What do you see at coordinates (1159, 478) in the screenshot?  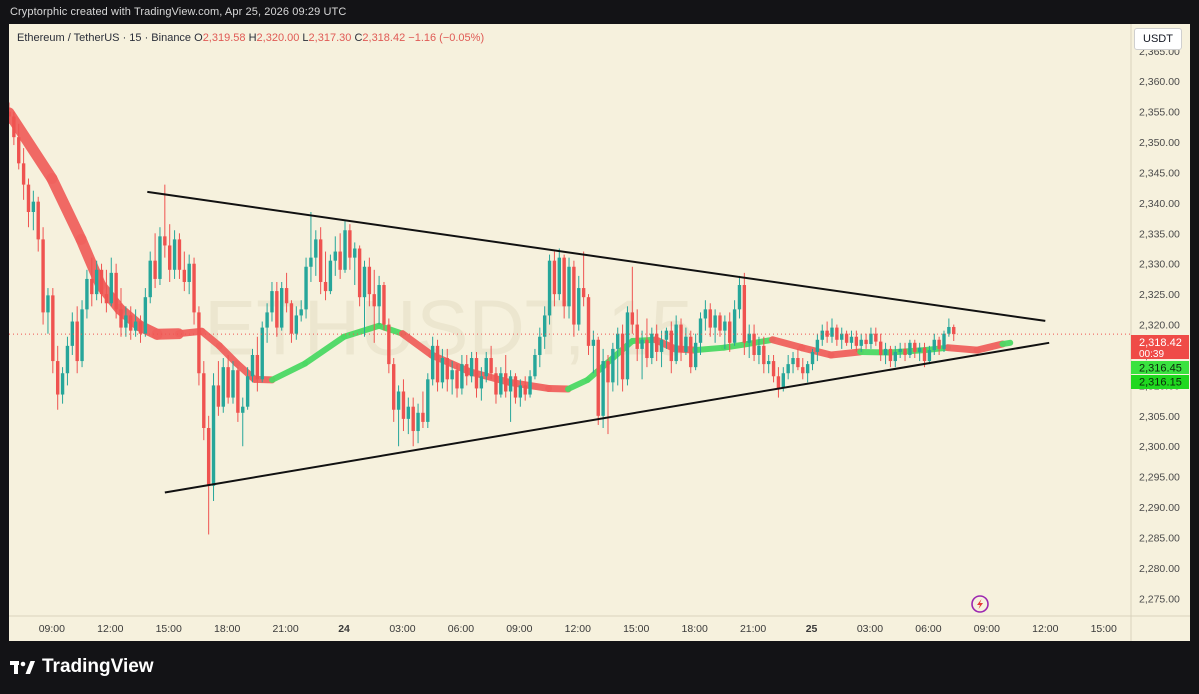 I see `price-tick-label: 2,295.00` at bounding box center [1159, 478].